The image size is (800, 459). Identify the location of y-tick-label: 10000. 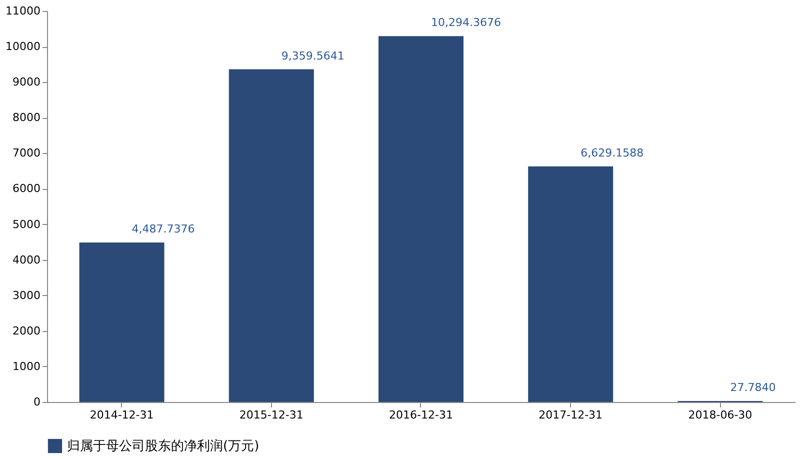
(23, 47).